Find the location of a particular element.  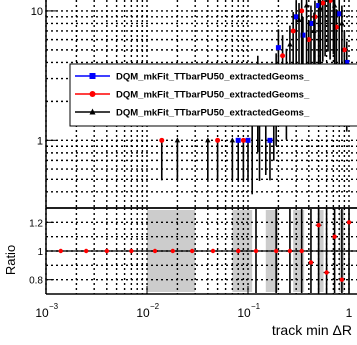

ratio-x-tick-label: 10 −3 is located at coordinates (46, 311).